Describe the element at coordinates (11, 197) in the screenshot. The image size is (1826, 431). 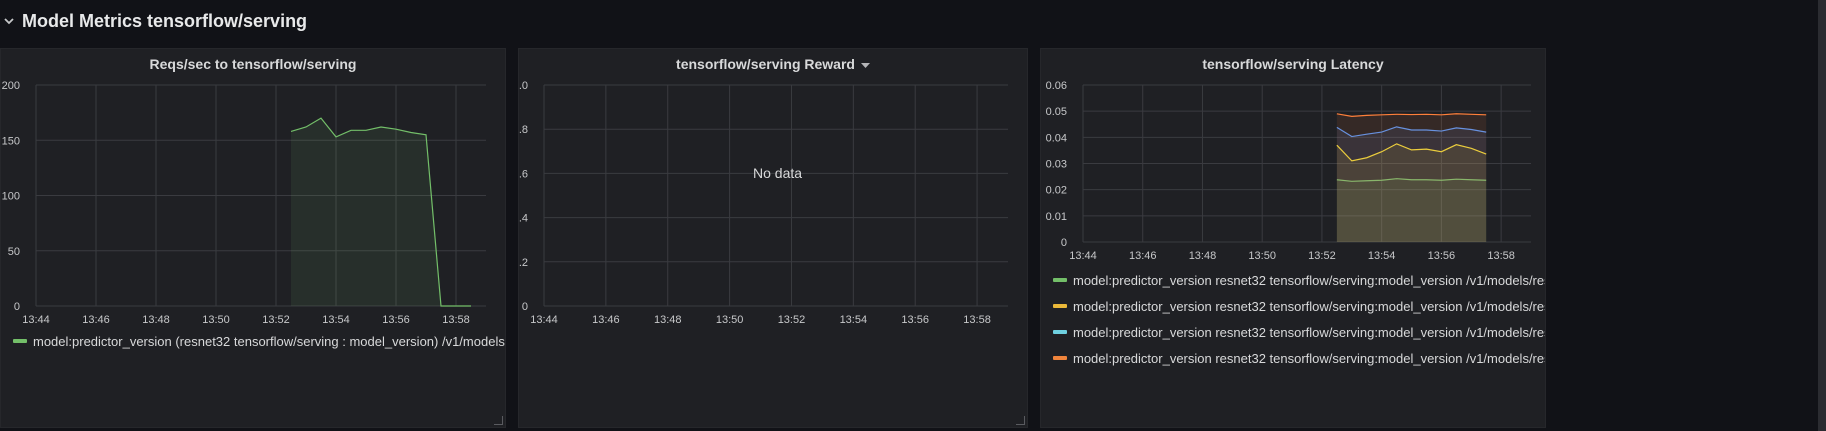
I see `y-tick-label: 100` at that location.